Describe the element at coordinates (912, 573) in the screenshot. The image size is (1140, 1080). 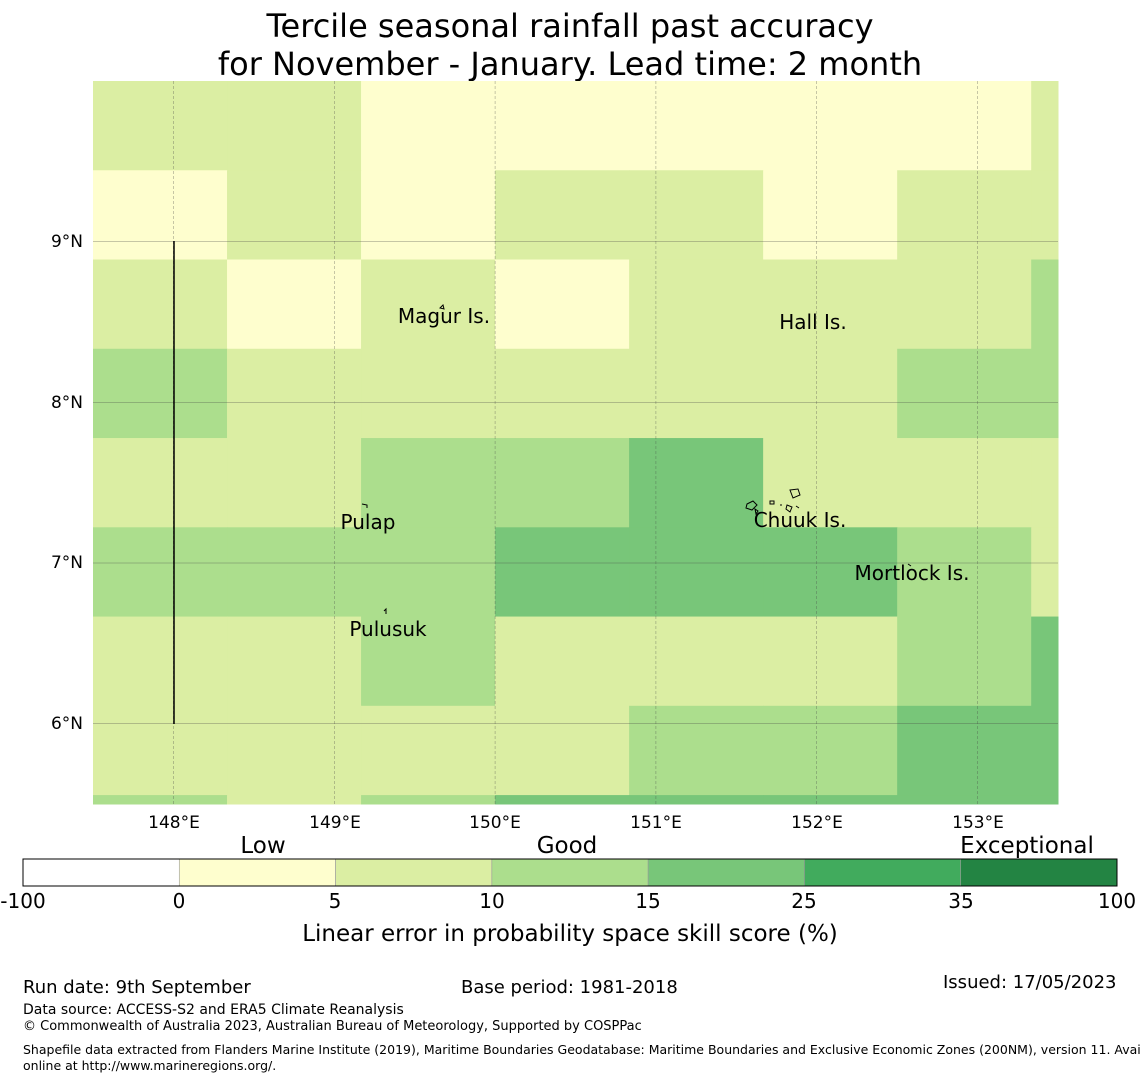
I see `island-label-mortlock: Mortlock Is.` at that location.